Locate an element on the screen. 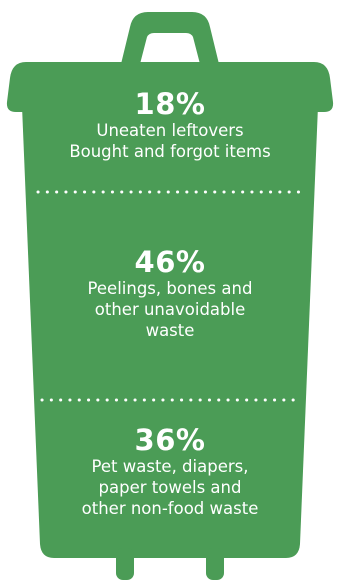 The image size is (340, 580). segment-line: other non-food waste is located at coordinates (170, 508).